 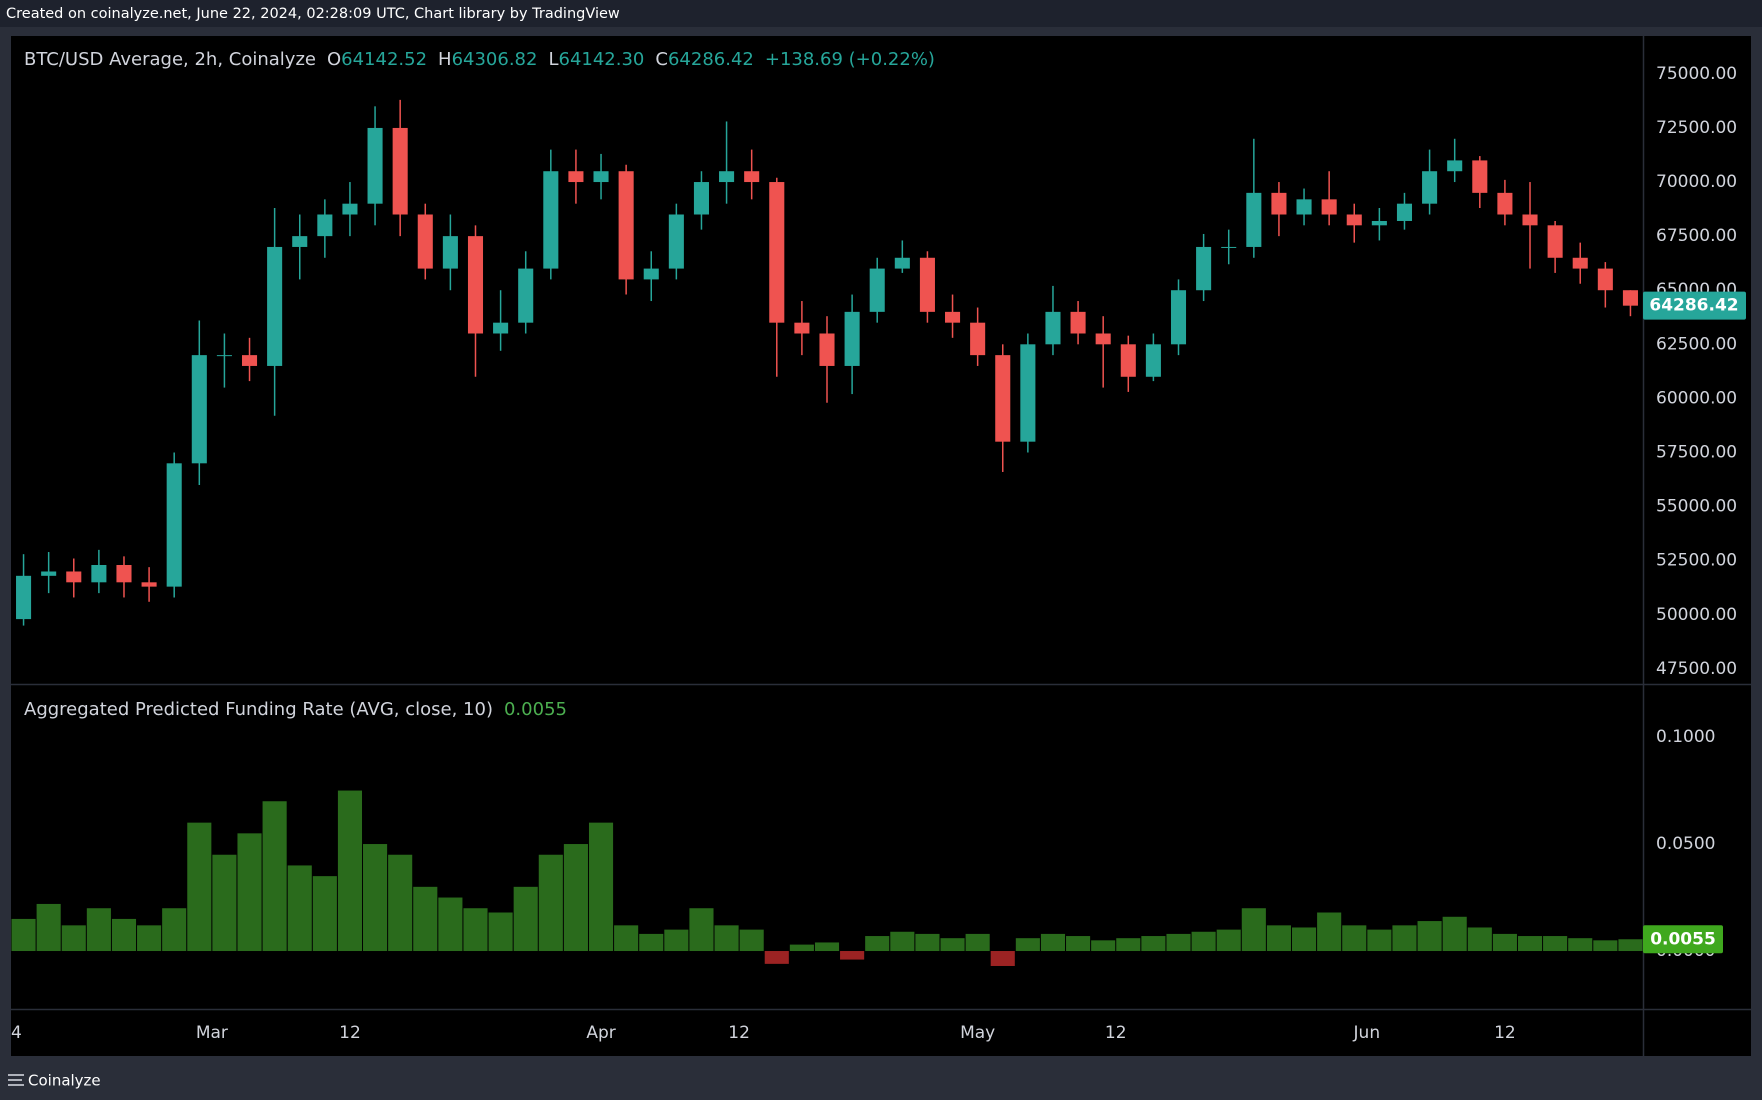 What do you see at coordinates (334, 59) in the screenshot?
I see `legend-ohlc-label: O` at bounding box center [334, 59].